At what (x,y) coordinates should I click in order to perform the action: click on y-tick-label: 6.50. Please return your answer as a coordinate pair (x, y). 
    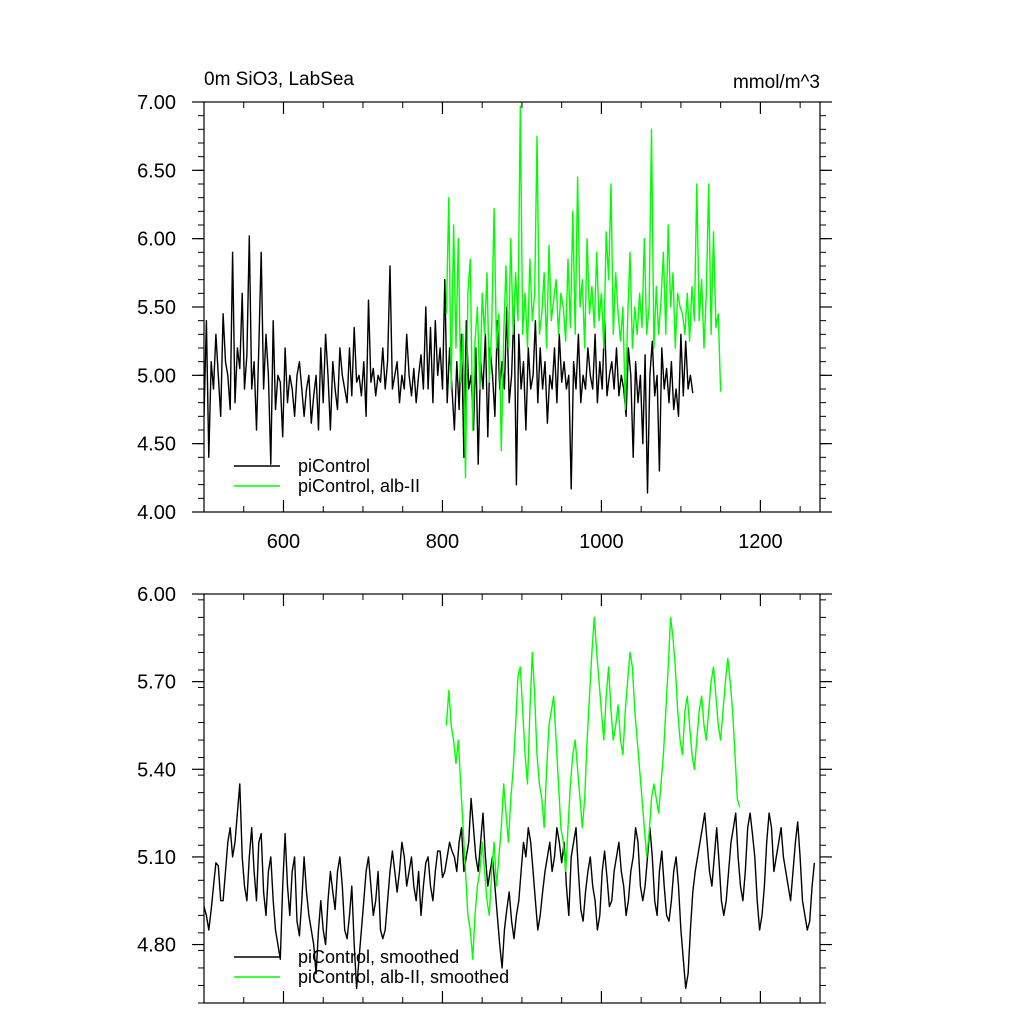
    Looking at the image, I should click on (156, 171).